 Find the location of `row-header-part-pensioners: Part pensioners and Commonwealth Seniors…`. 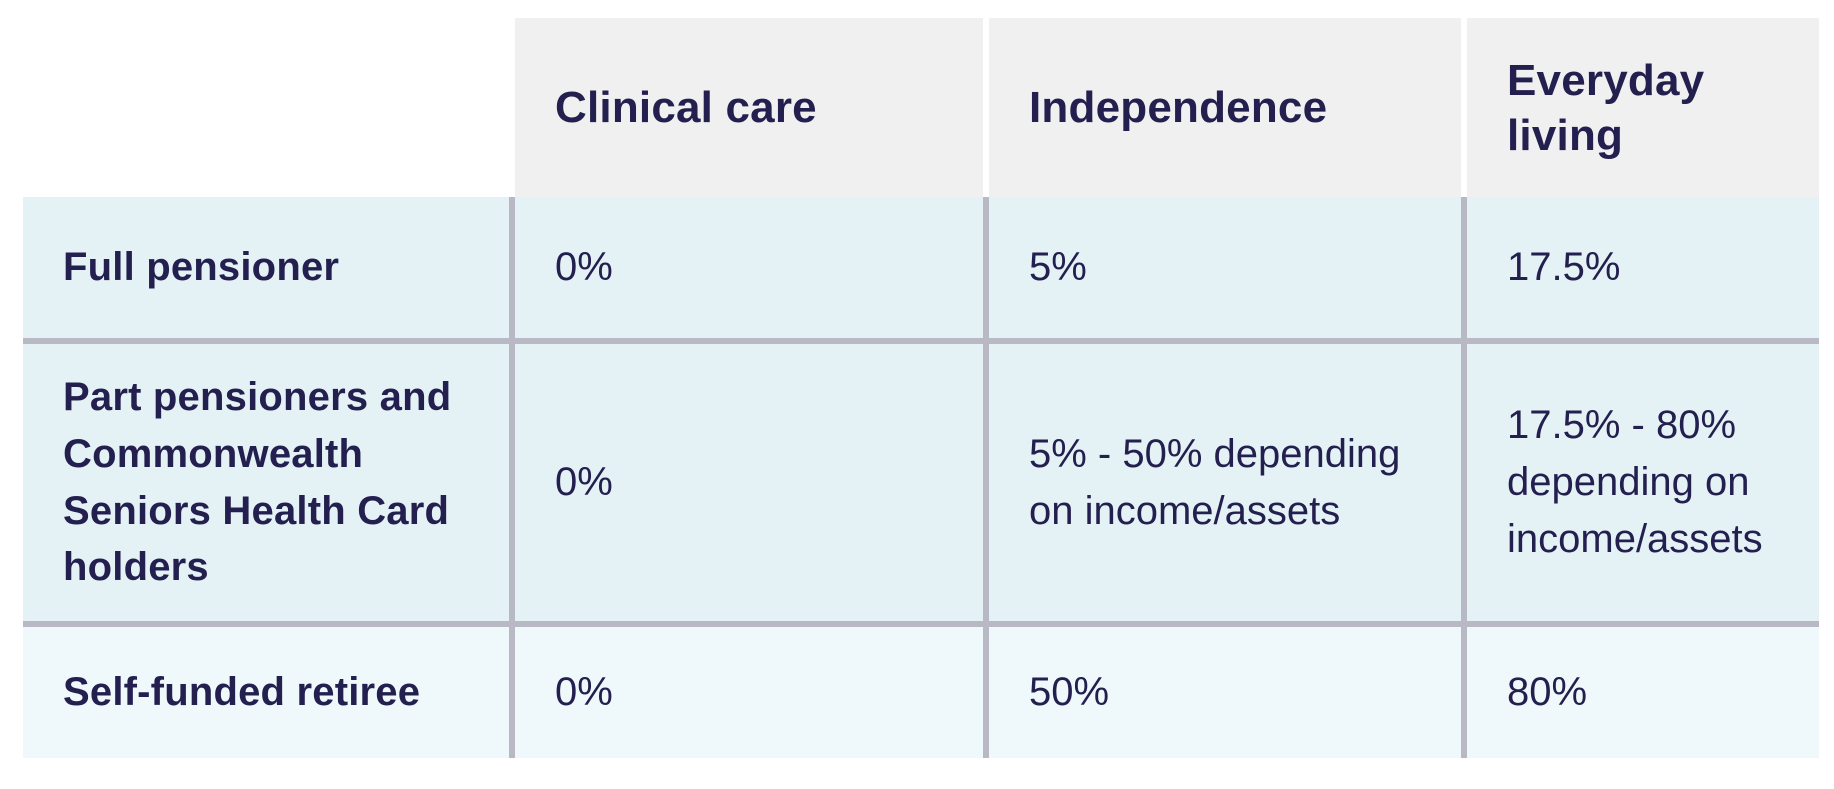

row-header-part-pensioners: Part pensioners and Commonwealth Seniors… is located at coordinates (266, 482).